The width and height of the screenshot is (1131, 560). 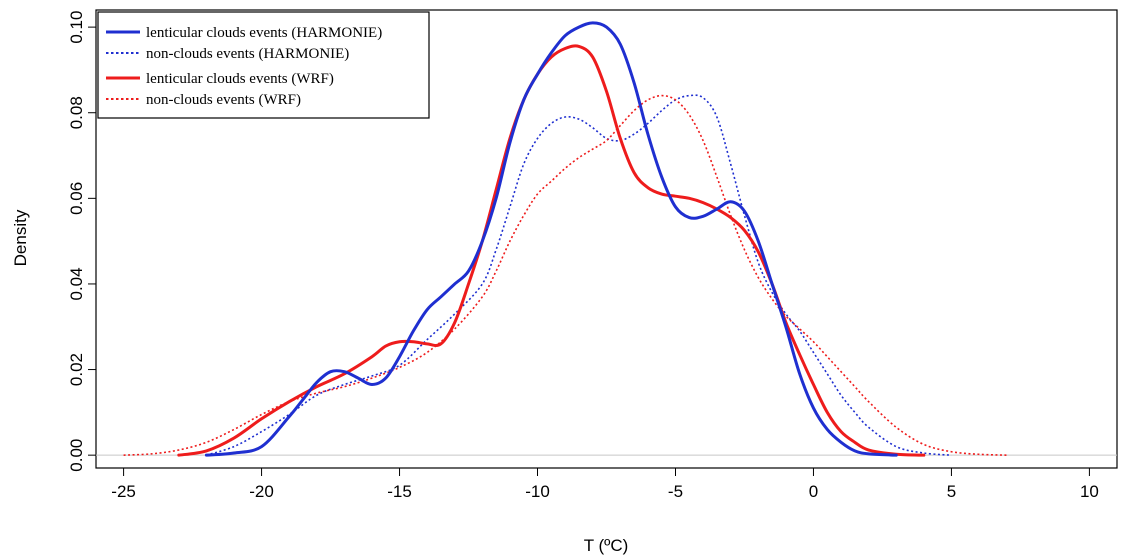 What do you see at coordinates (605, 484) in the screenshot?
I see `x-axis: -25 -20 -15 -10 -5 0 5 10` at bounding box center [605, 484].